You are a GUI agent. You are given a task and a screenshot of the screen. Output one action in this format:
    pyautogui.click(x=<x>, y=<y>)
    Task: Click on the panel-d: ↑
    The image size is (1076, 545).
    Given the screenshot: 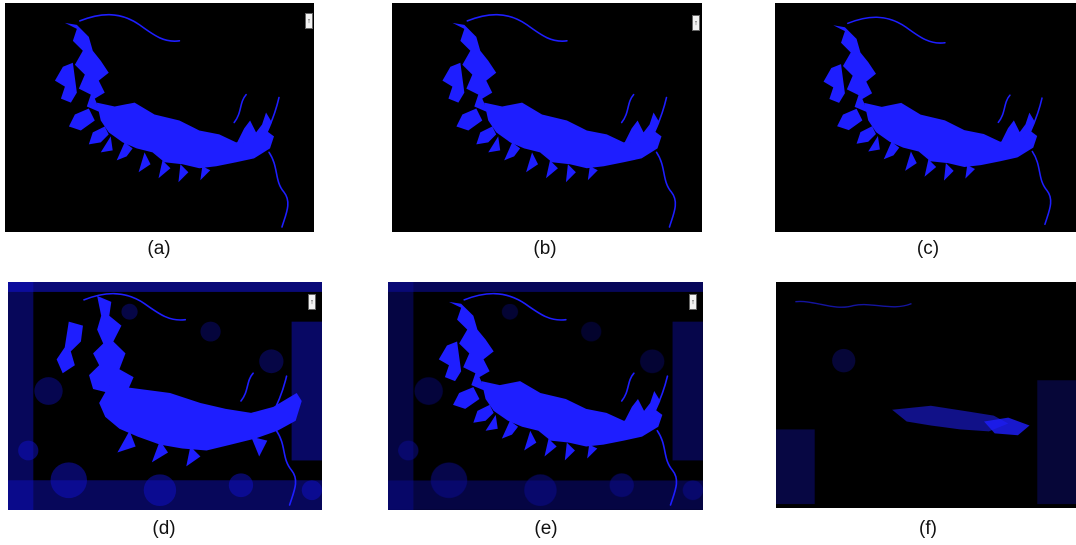 What is the action you would take?
    pyautogui.click(x=165, y=396)
    